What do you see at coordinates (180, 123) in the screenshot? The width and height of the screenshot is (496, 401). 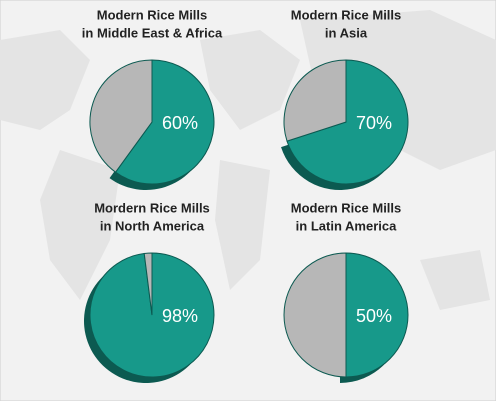 I see `value-label: 60%` at bounding box center [180, 123].